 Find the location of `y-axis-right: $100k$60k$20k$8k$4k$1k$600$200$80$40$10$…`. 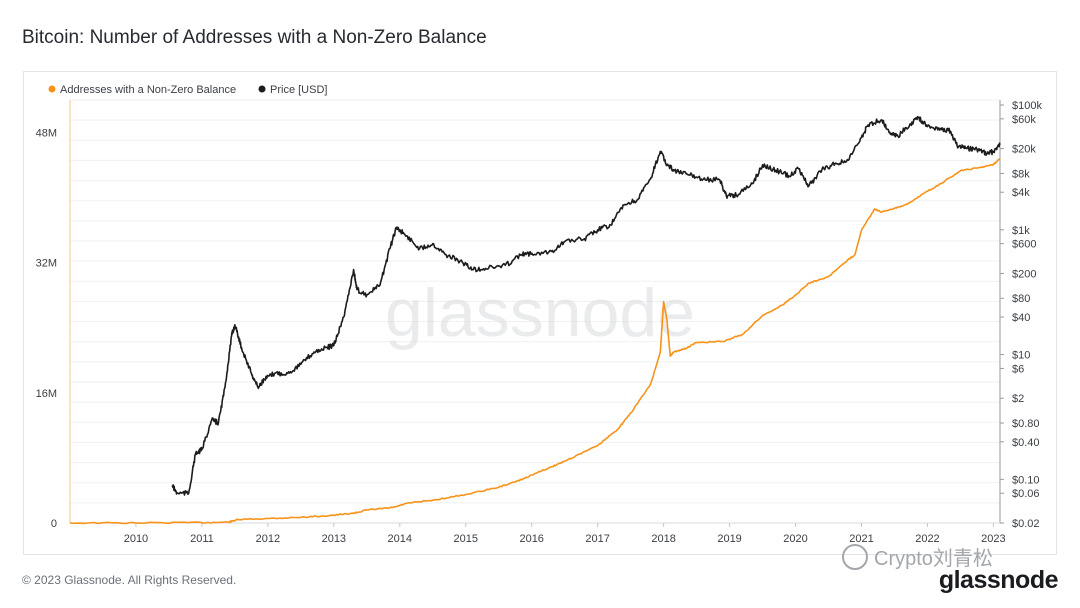

y-axis-right: $100k$60k$20k$8k$4k$1k$600$200$80$40$10$… is located at coordinates (1021, 315).